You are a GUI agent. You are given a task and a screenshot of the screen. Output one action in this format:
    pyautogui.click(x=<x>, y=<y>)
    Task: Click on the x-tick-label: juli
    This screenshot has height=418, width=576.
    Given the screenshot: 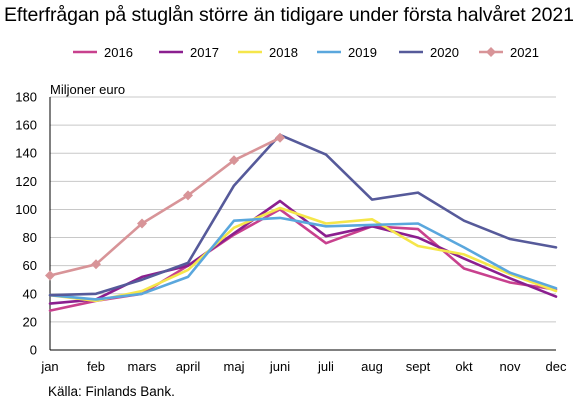 What is the action you would take?
    pyautogui.click(x=325, y=366)
    